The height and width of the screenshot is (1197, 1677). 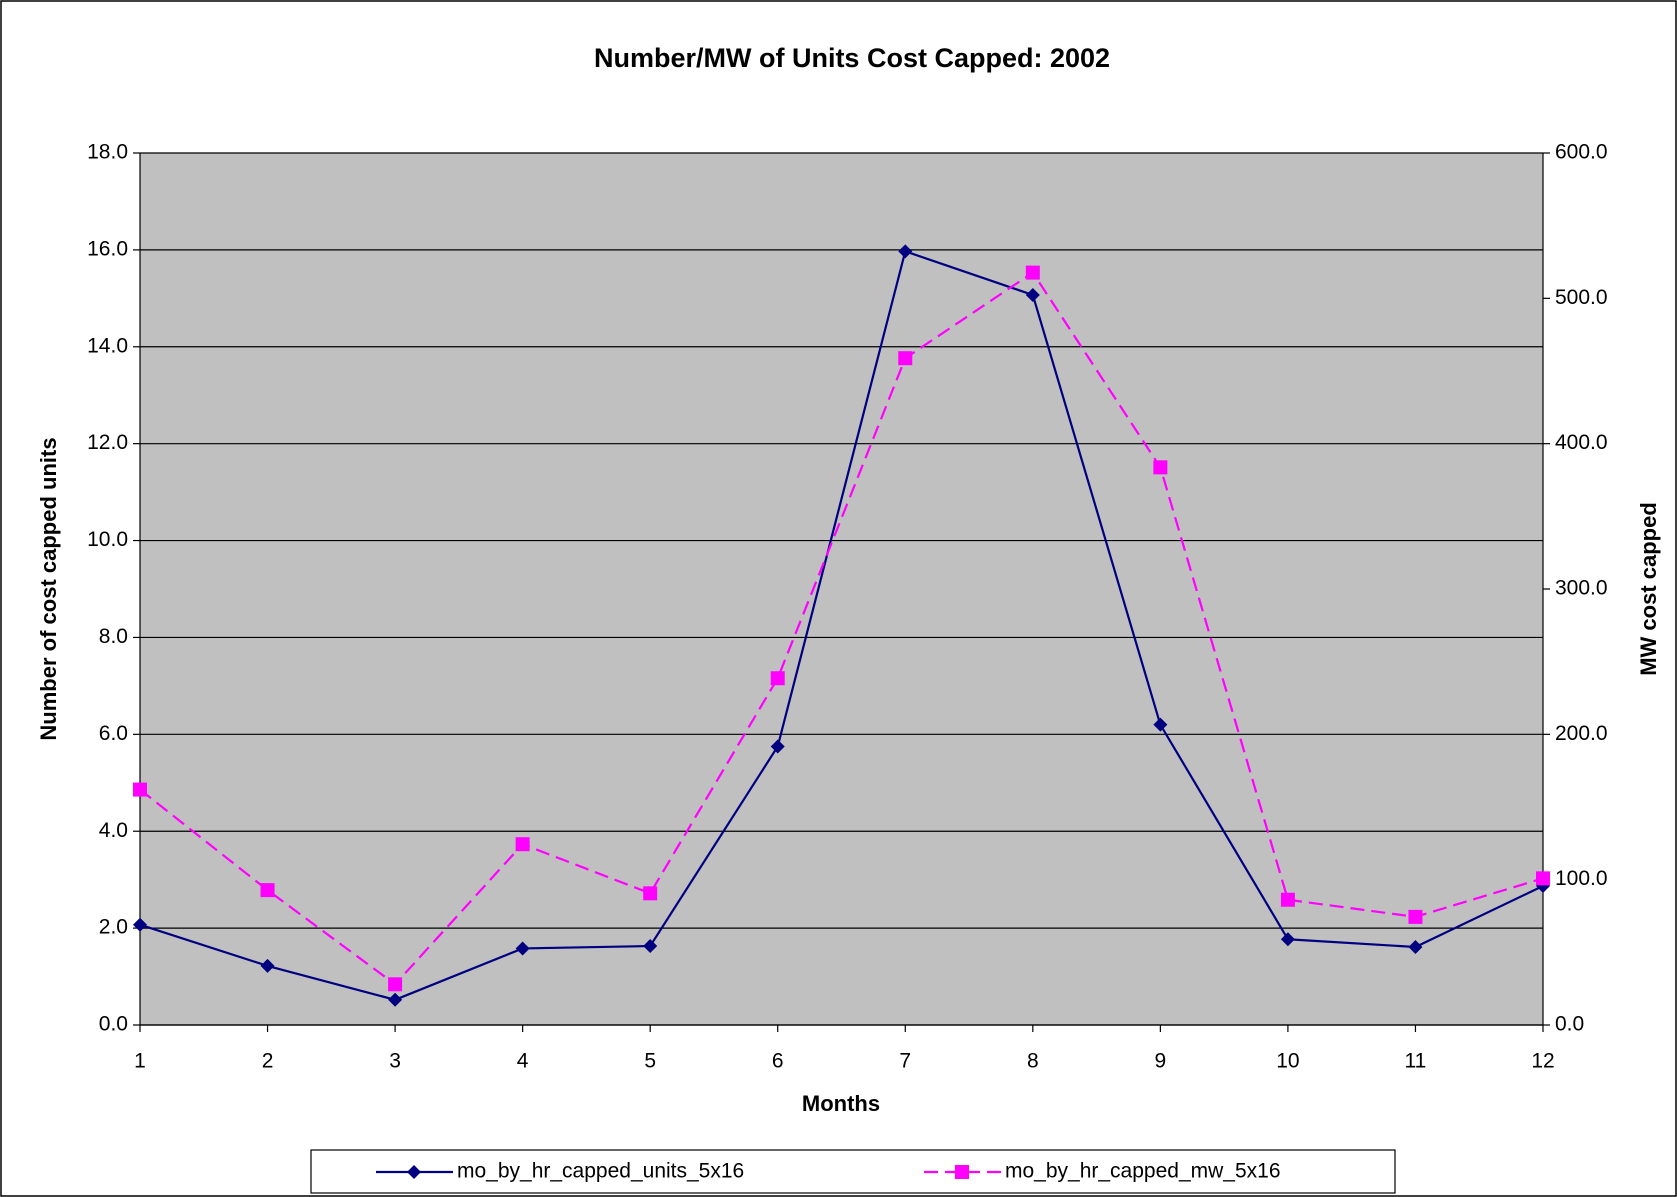 What do you see at coordinates (1581, 733) in the screenshot?
I see `y2-tick-label: 200.0` at bounding box center [1581, 733].